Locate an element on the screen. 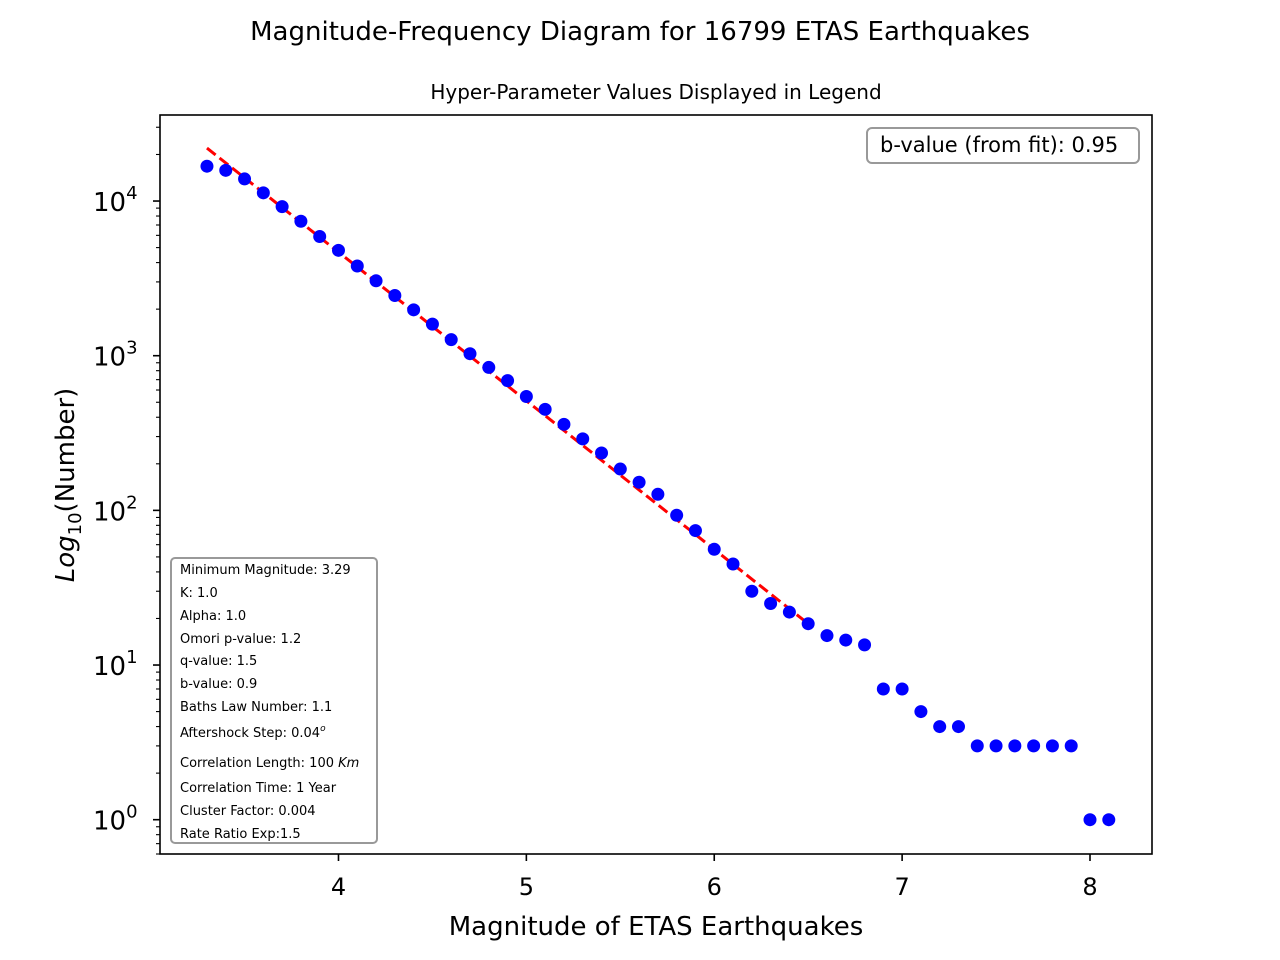 Image resolution: width=1280 pixels, height=960 pixels. parameters-legend-box is located at coordinates (274, 700).